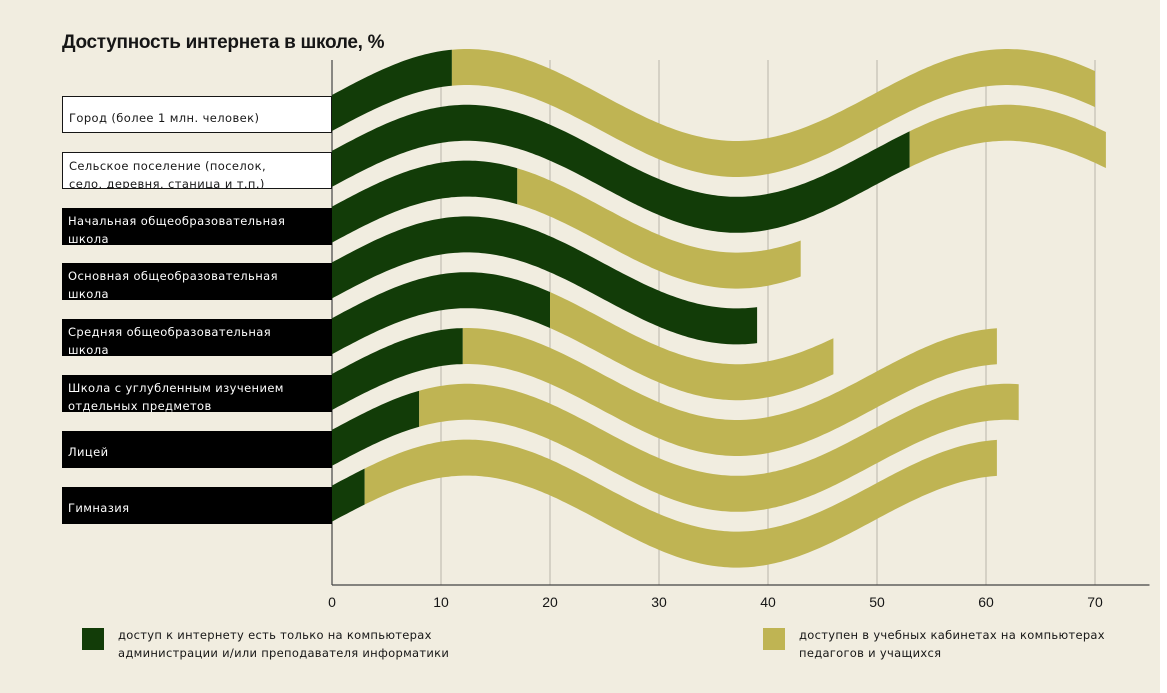 This screenshot has width=1167, height=693. I want to click on category-label: Основная общеобразовательная школа, so click(197, 282).